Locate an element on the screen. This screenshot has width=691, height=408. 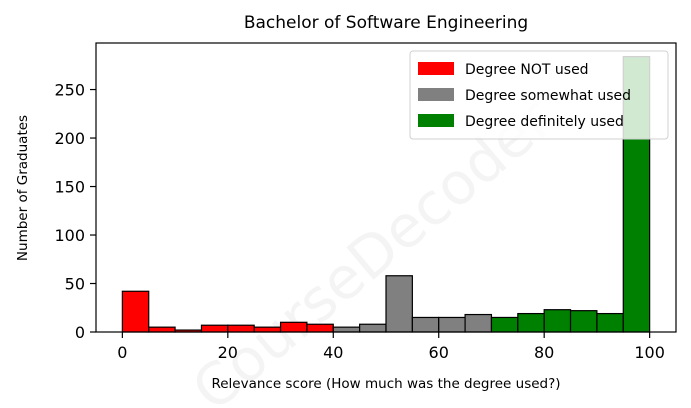
y-tick-label: 0 is located at coordinates (80, 332).